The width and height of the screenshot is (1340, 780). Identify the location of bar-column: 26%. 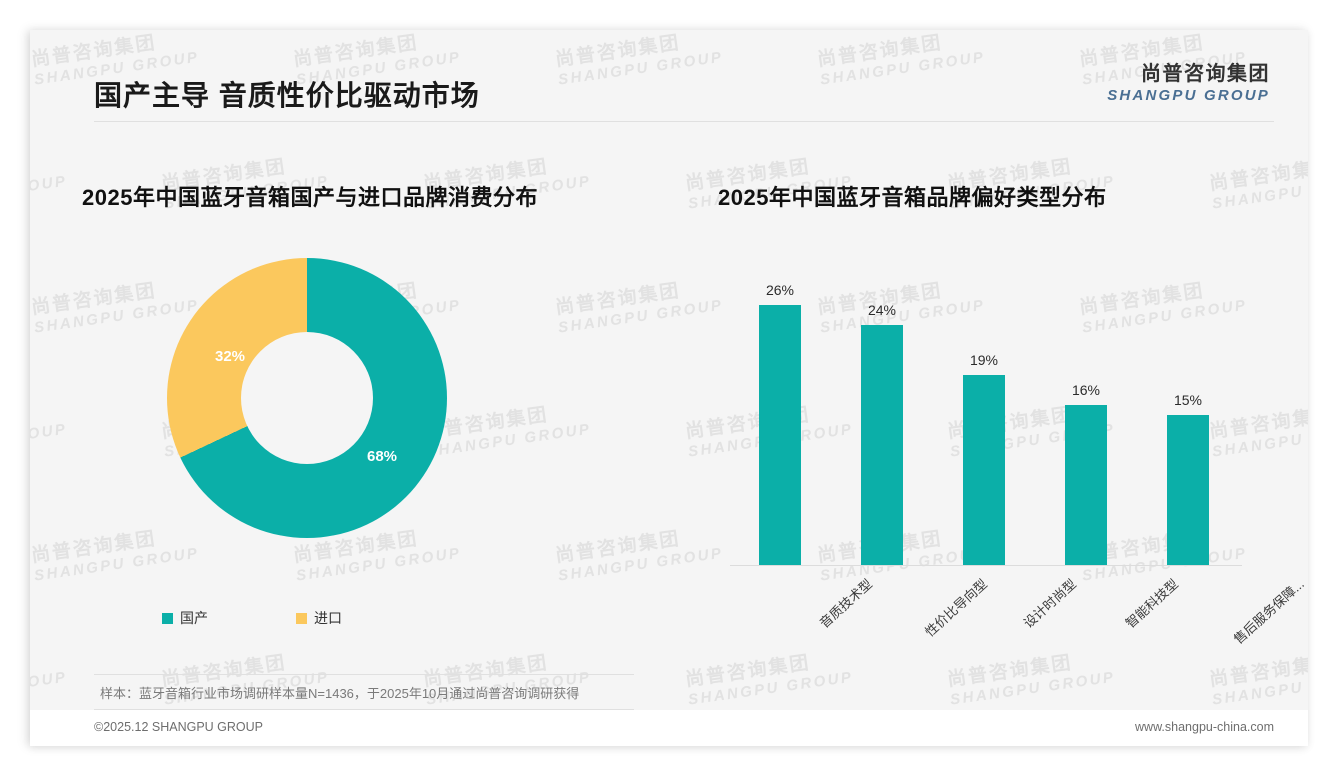
(780, 403).